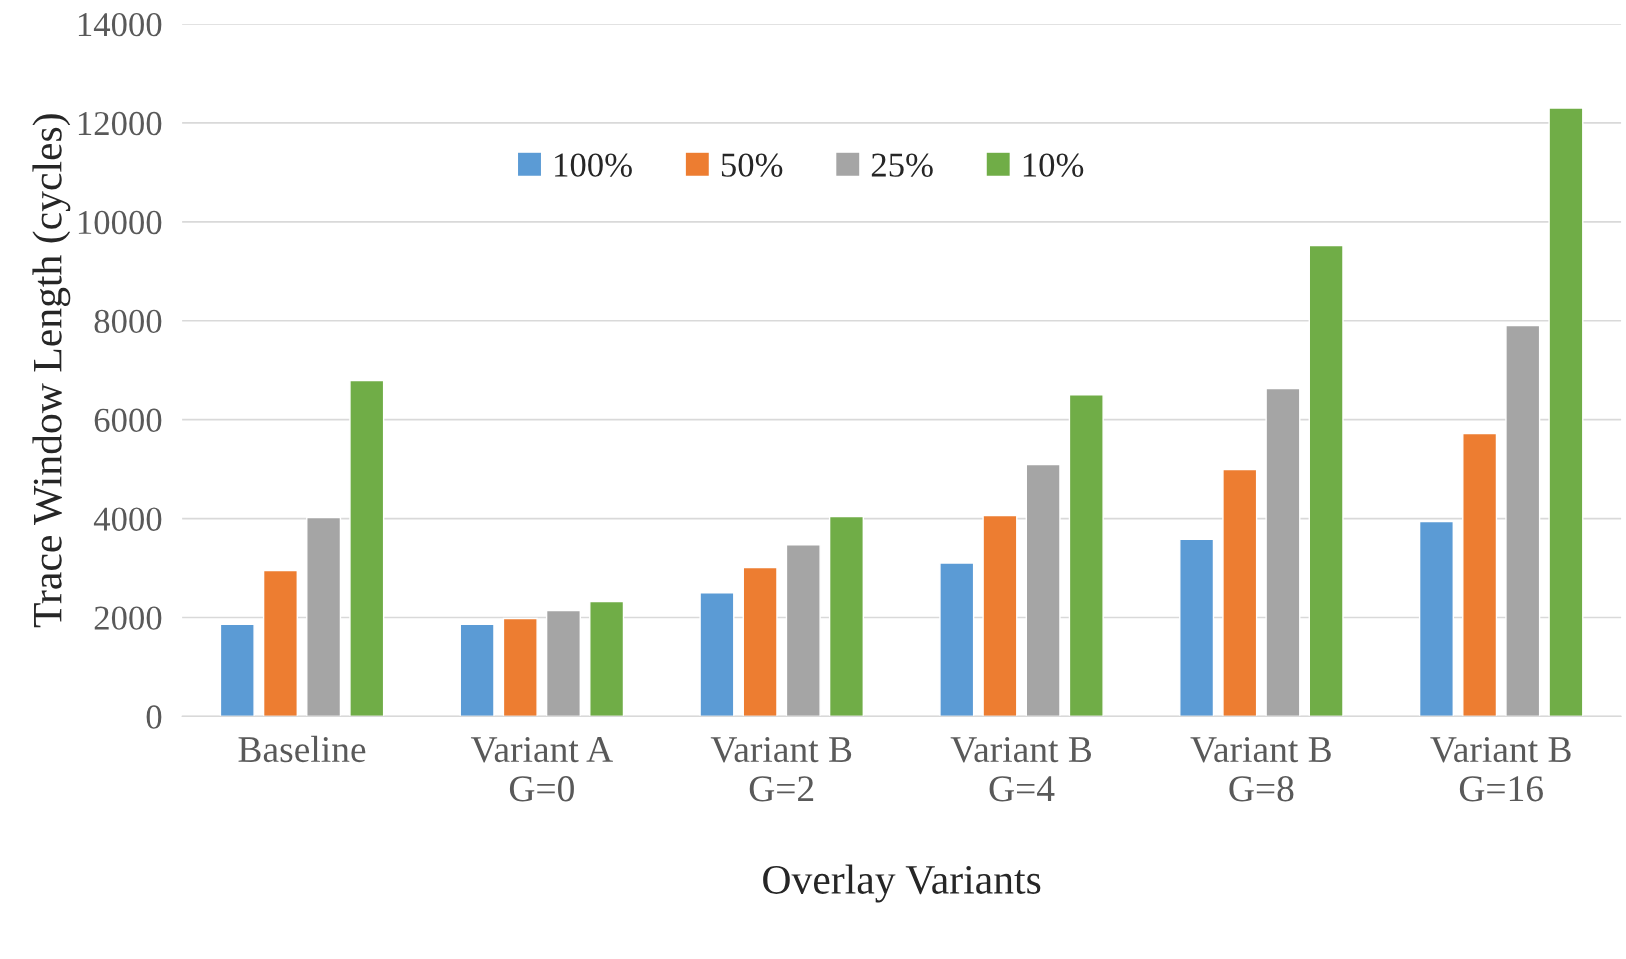  I want to click on y-tick-label: 10000, so click(120, 222).